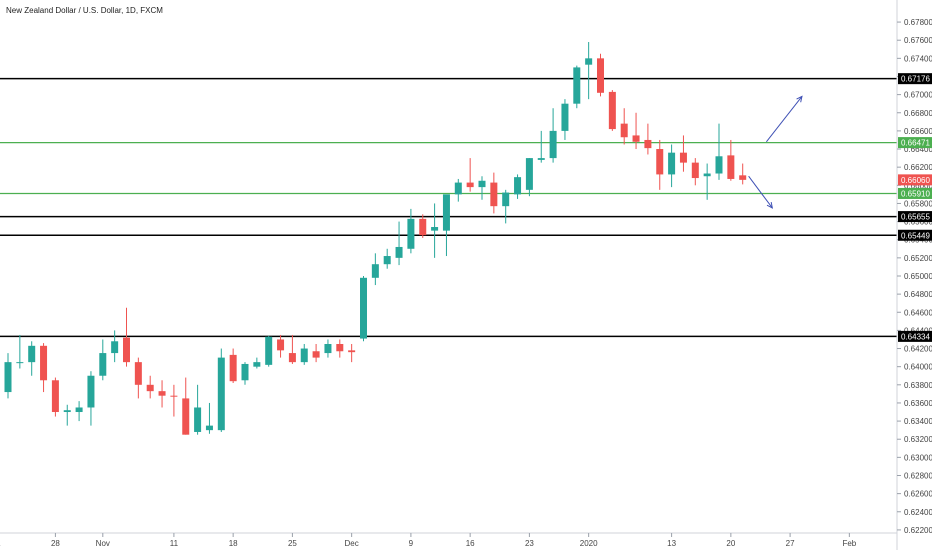 The width and height of the screenshot is (932, 550). Describe the element at coordinates (918, 403) in the screenshot. I see `y-tick-label: 0.63600` at that location.